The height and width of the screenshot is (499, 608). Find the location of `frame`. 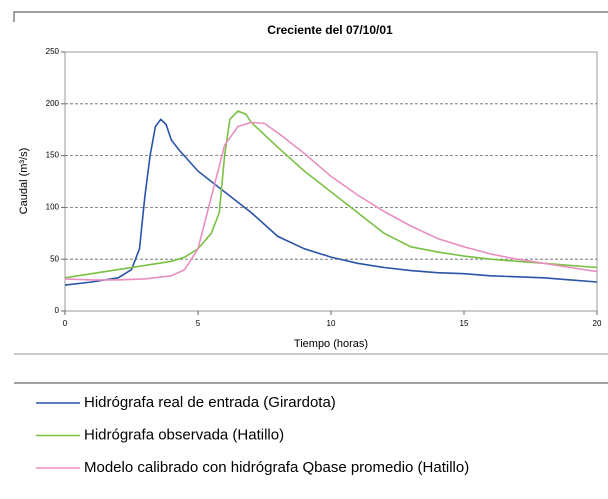

frame is located at coordinates (310, 16).